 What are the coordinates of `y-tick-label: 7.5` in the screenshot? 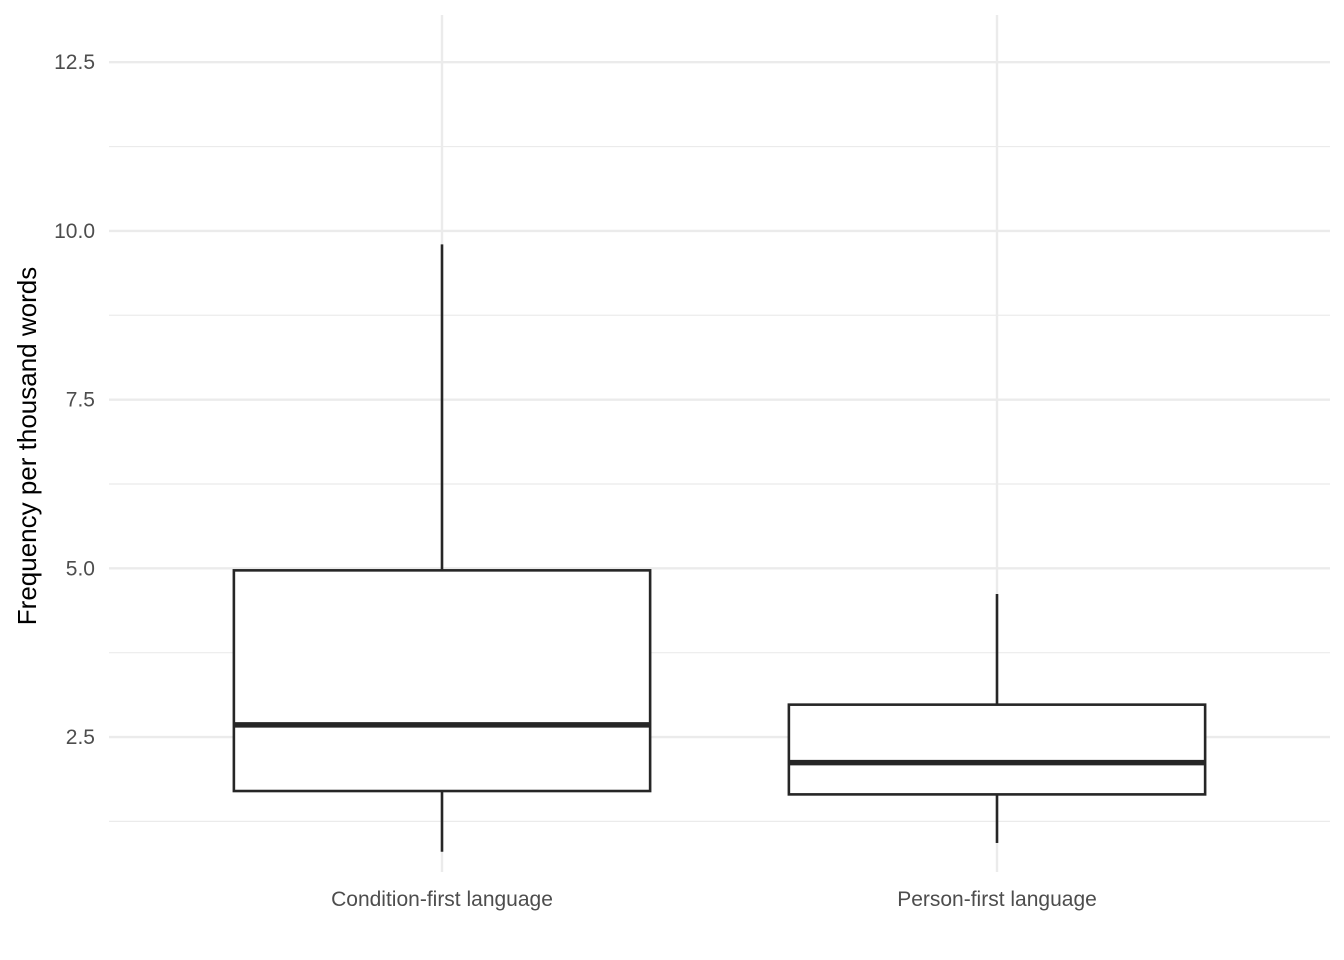 It's located at (80, 400).